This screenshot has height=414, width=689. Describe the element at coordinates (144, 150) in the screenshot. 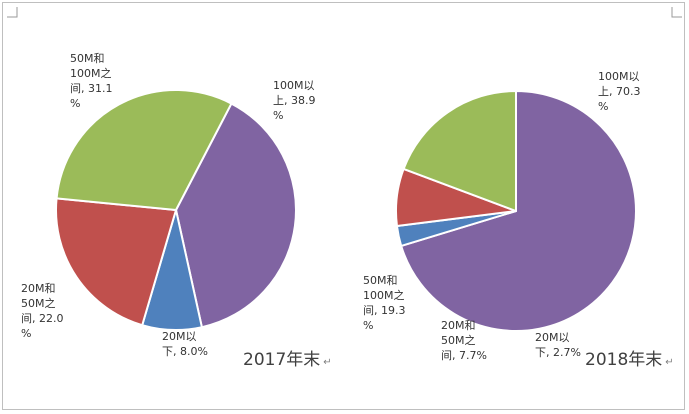

I see `pie-2017-slice-50m-100m` at that location.